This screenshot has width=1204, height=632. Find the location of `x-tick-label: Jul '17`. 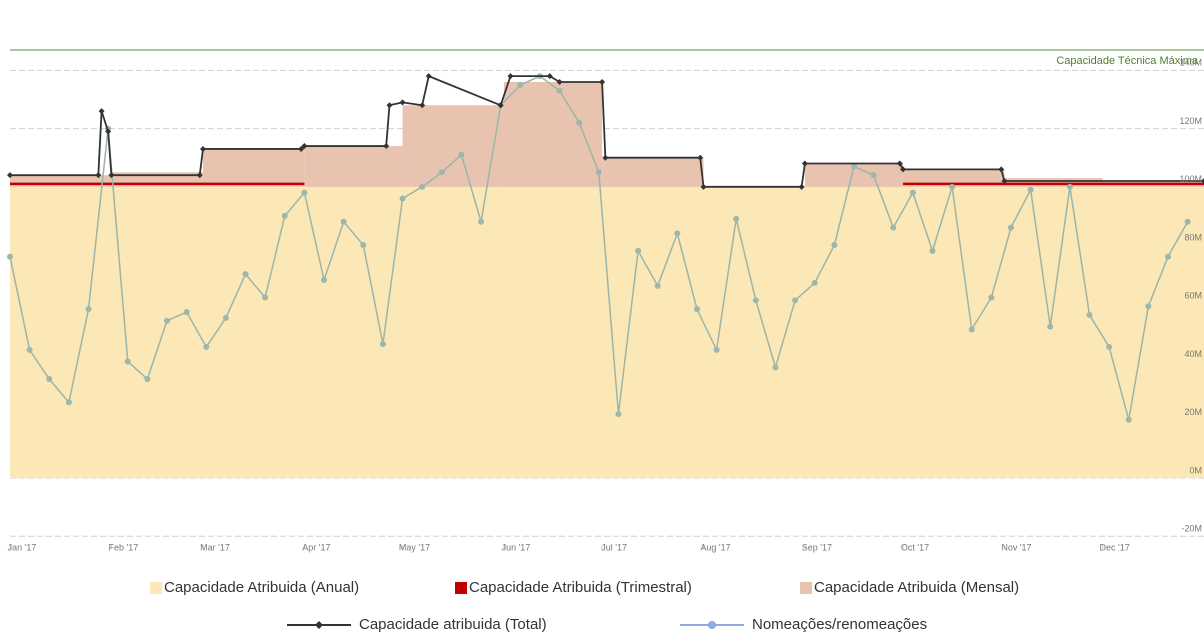

x-tick-label: Jul '17 is located at coordinates (614, 547).